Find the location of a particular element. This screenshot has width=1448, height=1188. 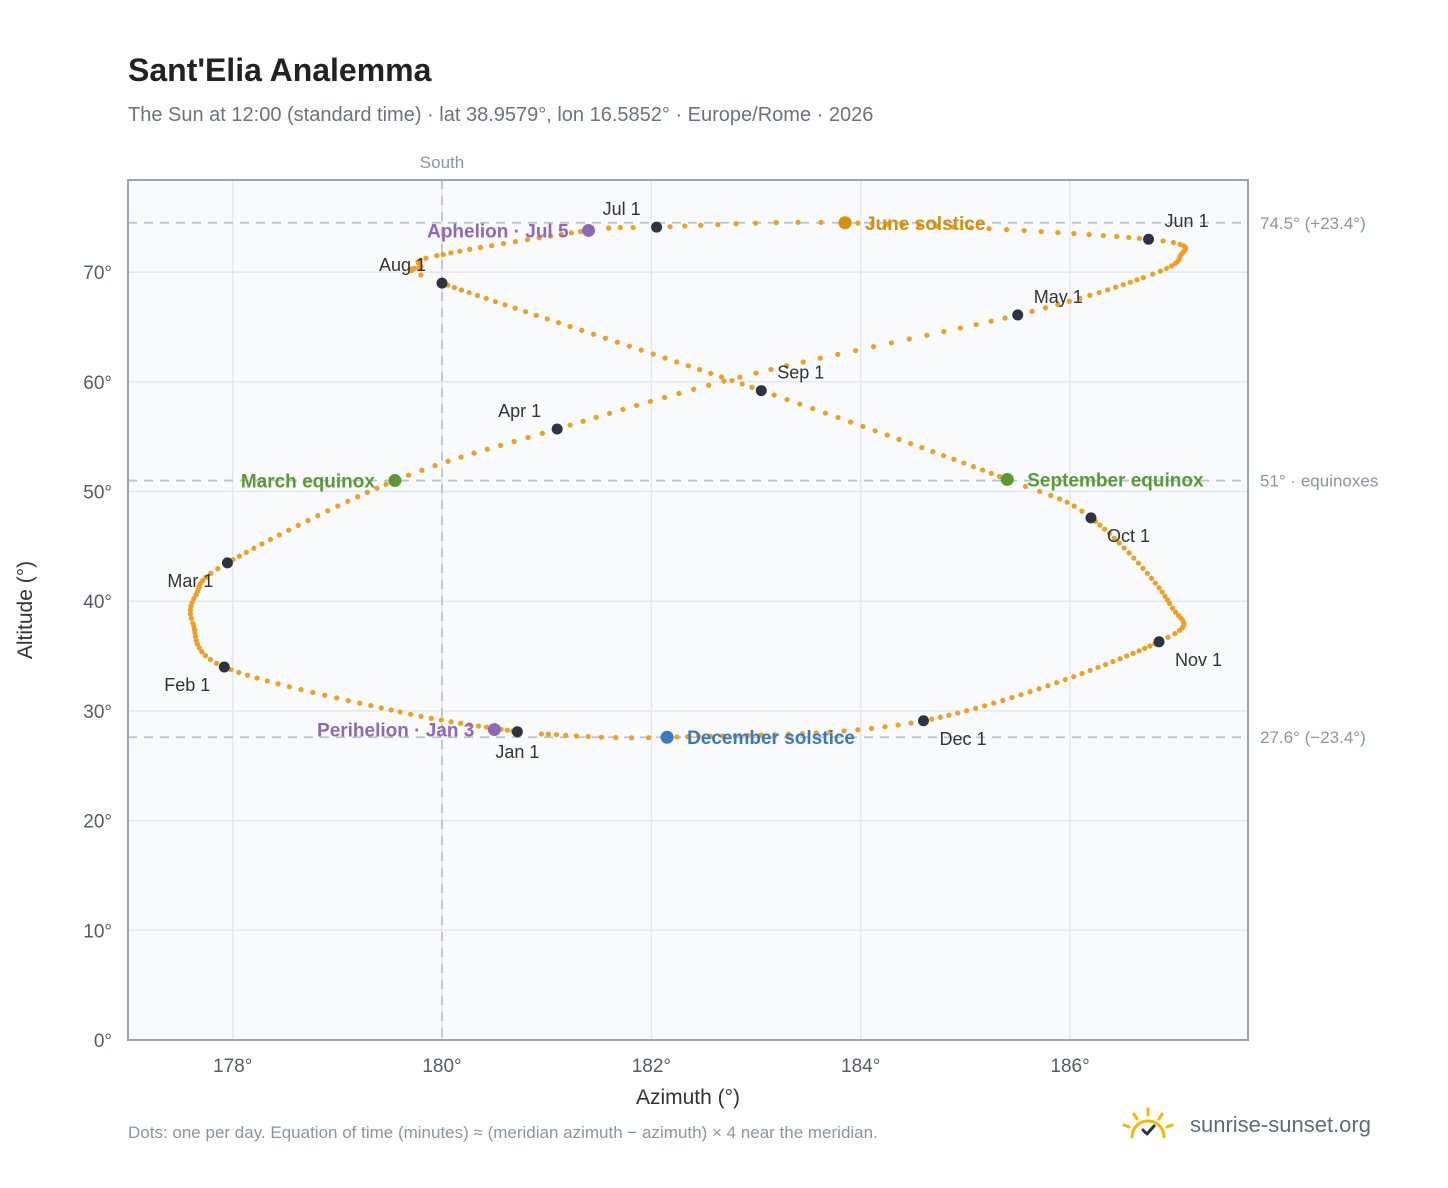

month-label: Nov 1 is located at coordinates (1198, 660).